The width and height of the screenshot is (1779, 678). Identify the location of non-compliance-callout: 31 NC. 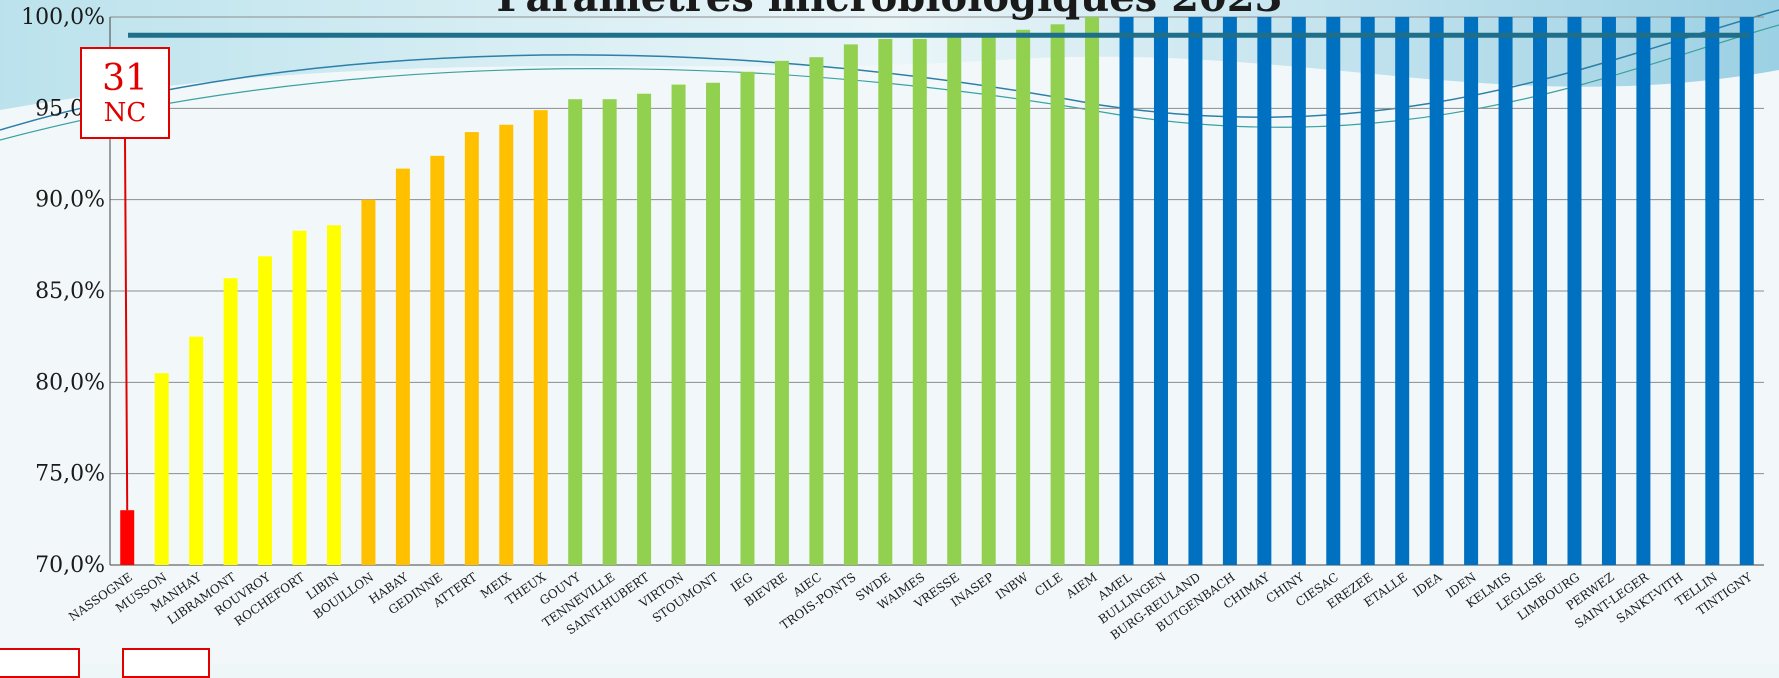
(125, 93).